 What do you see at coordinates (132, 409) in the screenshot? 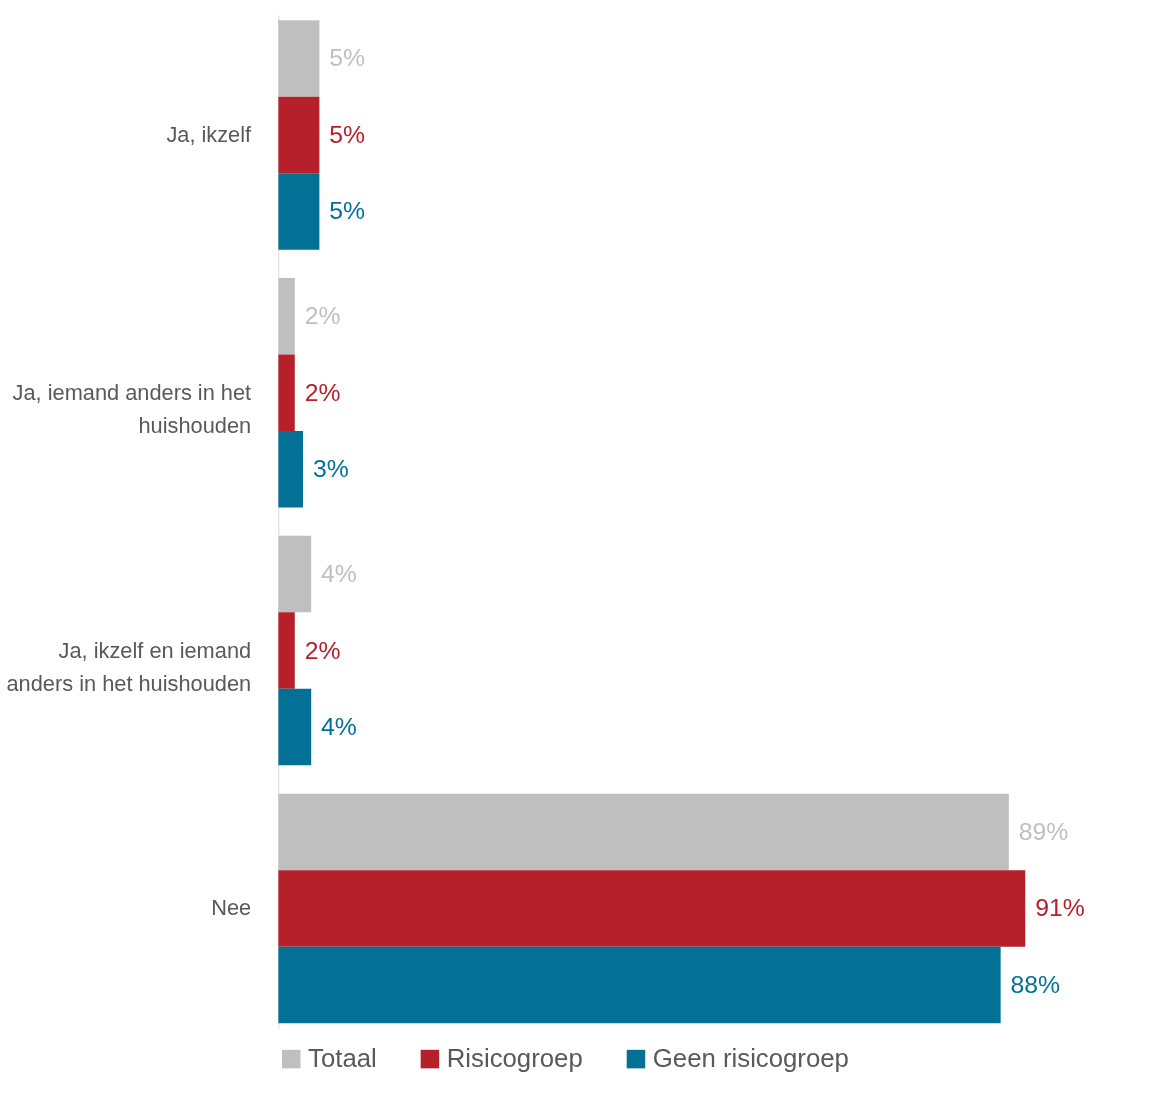
I see `y-tick-label: Ja, iemand anders in het huishouden` at bounding box center [132, 409].